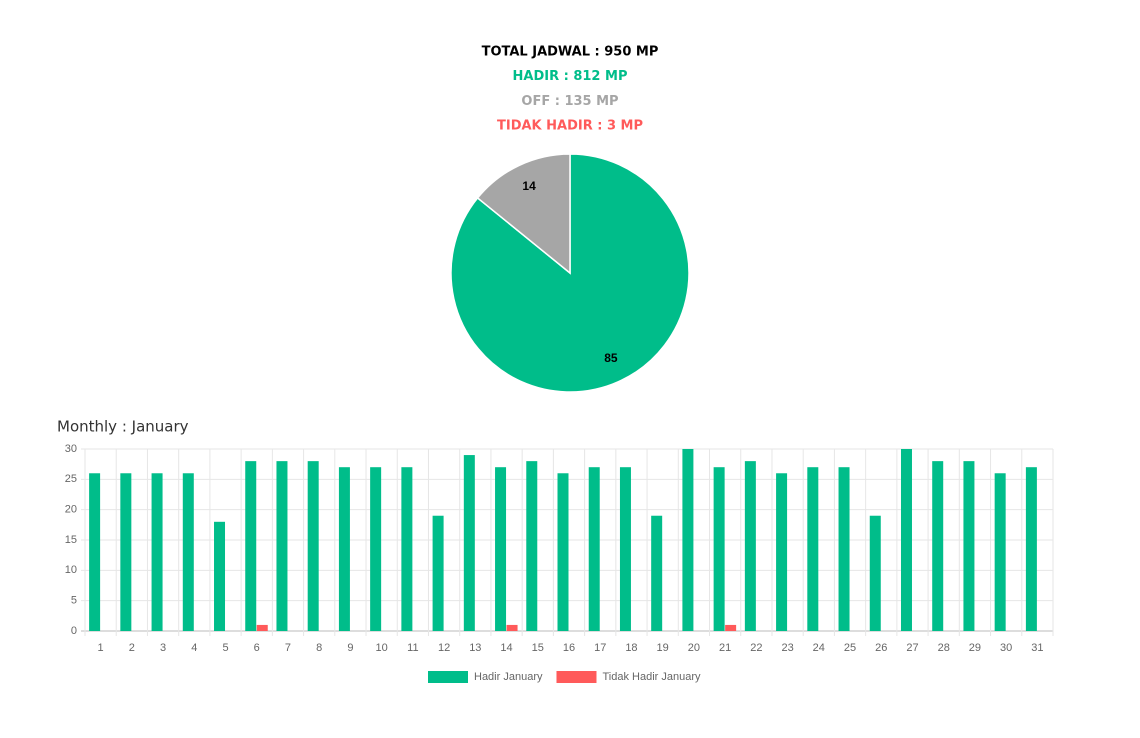 This screenshot has width=1140, height=738. What do you see at coordinates (1037, 648) in the screenshot?
I see `x-tick-label: 31` at bounding box center [1037, 648].